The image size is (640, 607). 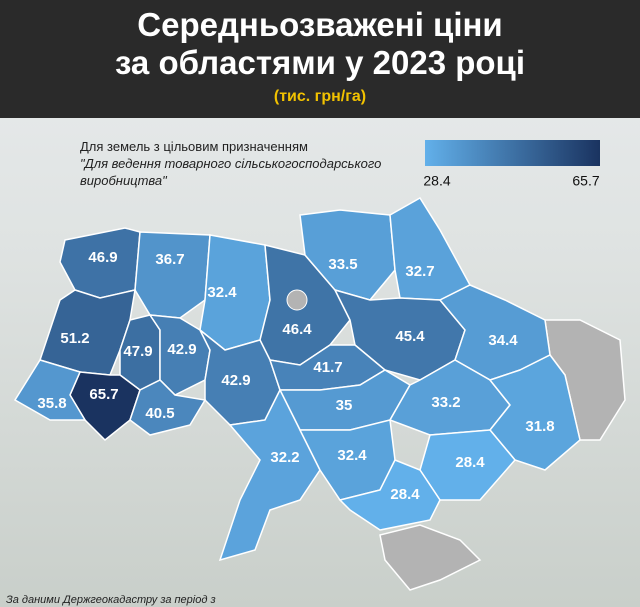 I want to click on caption-line: виробництва", so click(x=123, y=180).